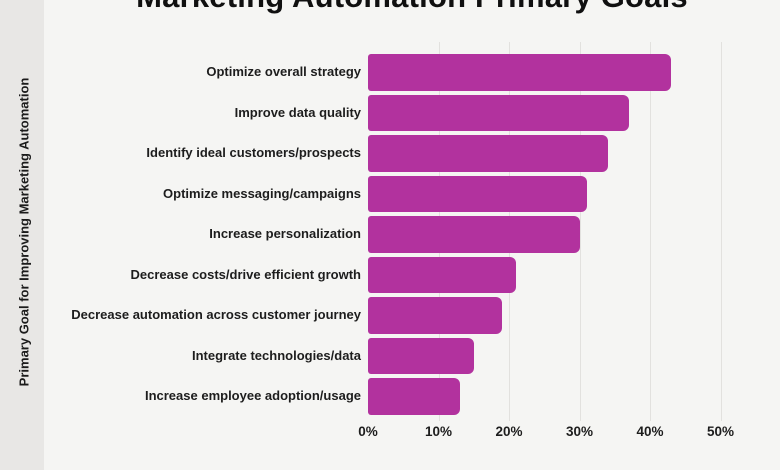 This screenshot has width=780, height=470. What do you see at coordinates (283, 71) in the screenshot?
I see `category-label: Optimize overall strategy` at bounding box center [283, 71].